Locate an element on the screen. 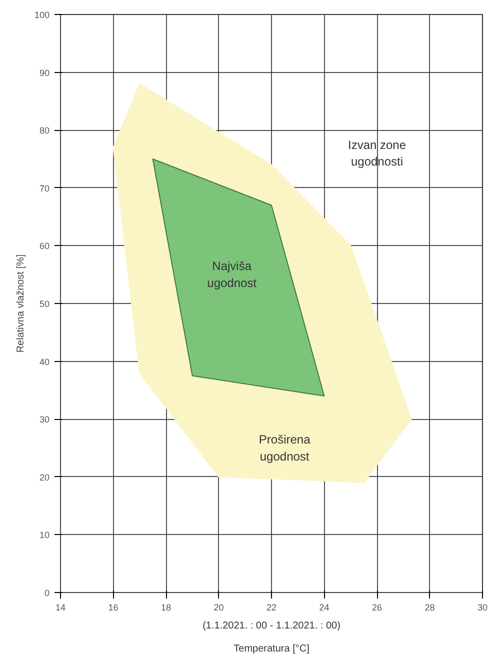 This screenshot has width=496, height=659. annotation: Najviša ugodnost is located at coordinates (232, 274).